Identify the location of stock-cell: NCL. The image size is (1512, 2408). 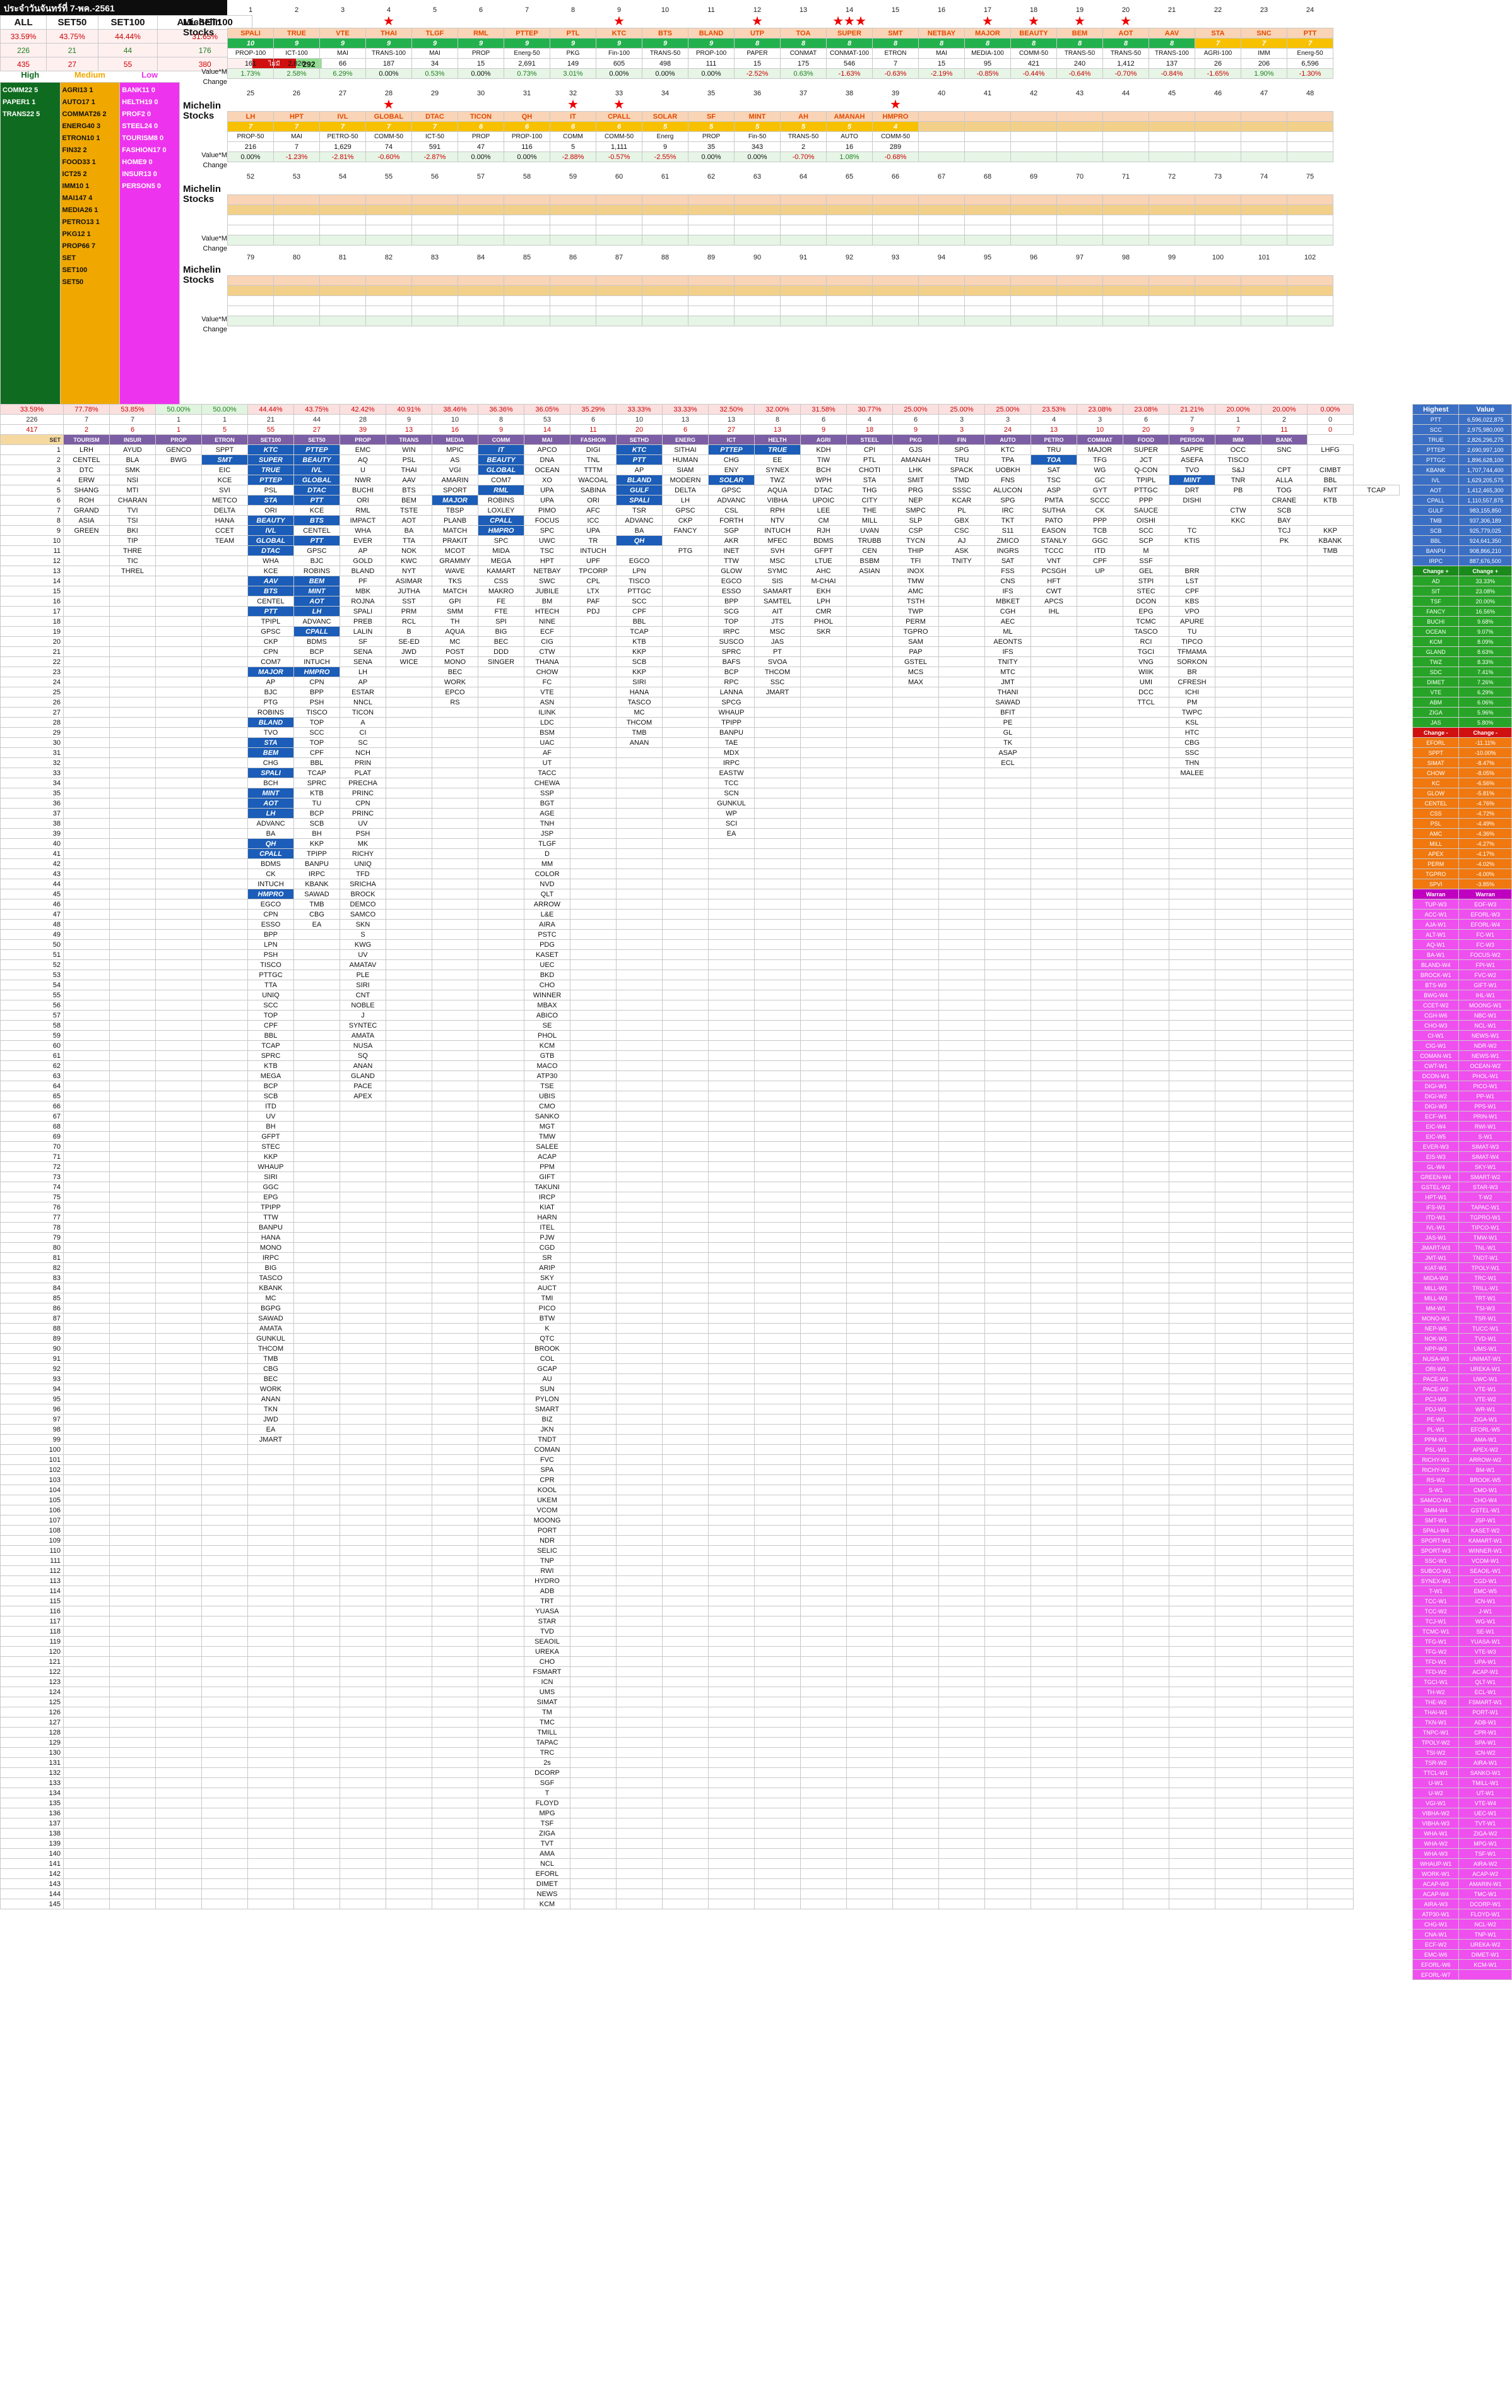
(547, 1863).